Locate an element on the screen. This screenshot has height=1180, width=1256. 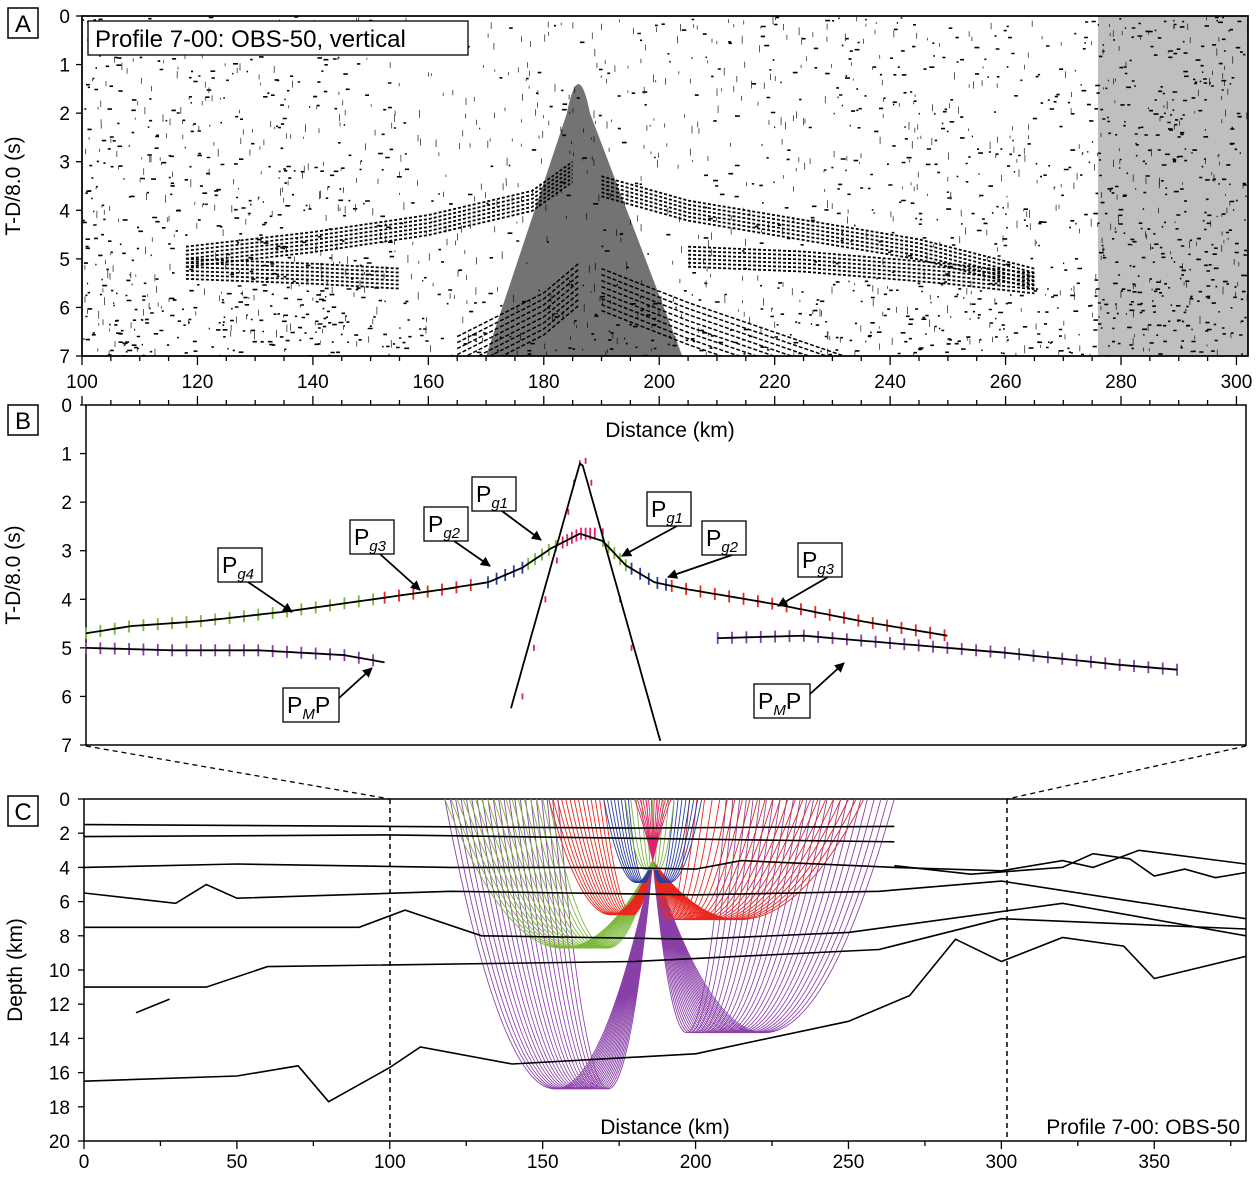
panel-b-y-tick-label: 5 is located at coordinates (66, 649).